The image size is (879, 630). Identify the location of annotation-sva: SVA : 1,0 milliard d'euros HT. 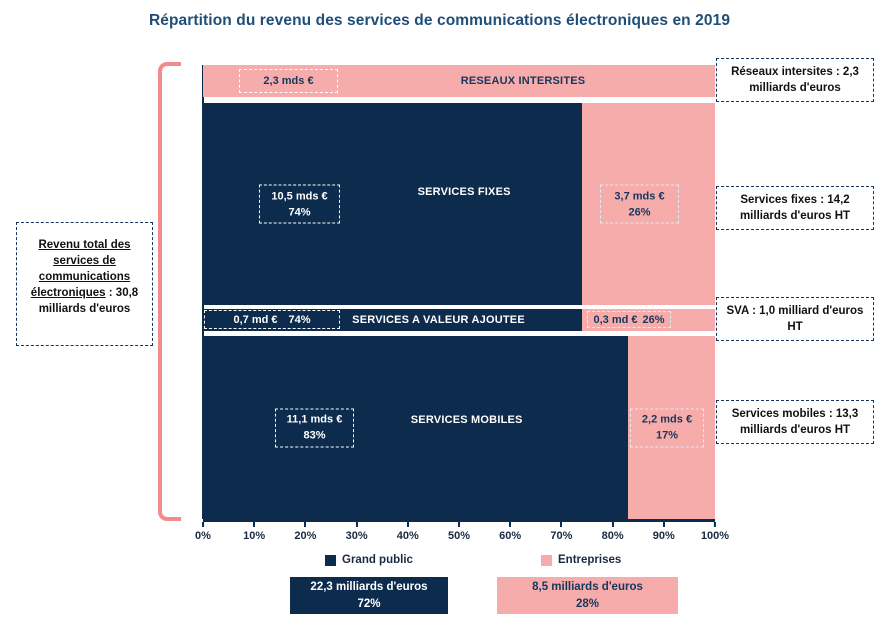
(795, 319).